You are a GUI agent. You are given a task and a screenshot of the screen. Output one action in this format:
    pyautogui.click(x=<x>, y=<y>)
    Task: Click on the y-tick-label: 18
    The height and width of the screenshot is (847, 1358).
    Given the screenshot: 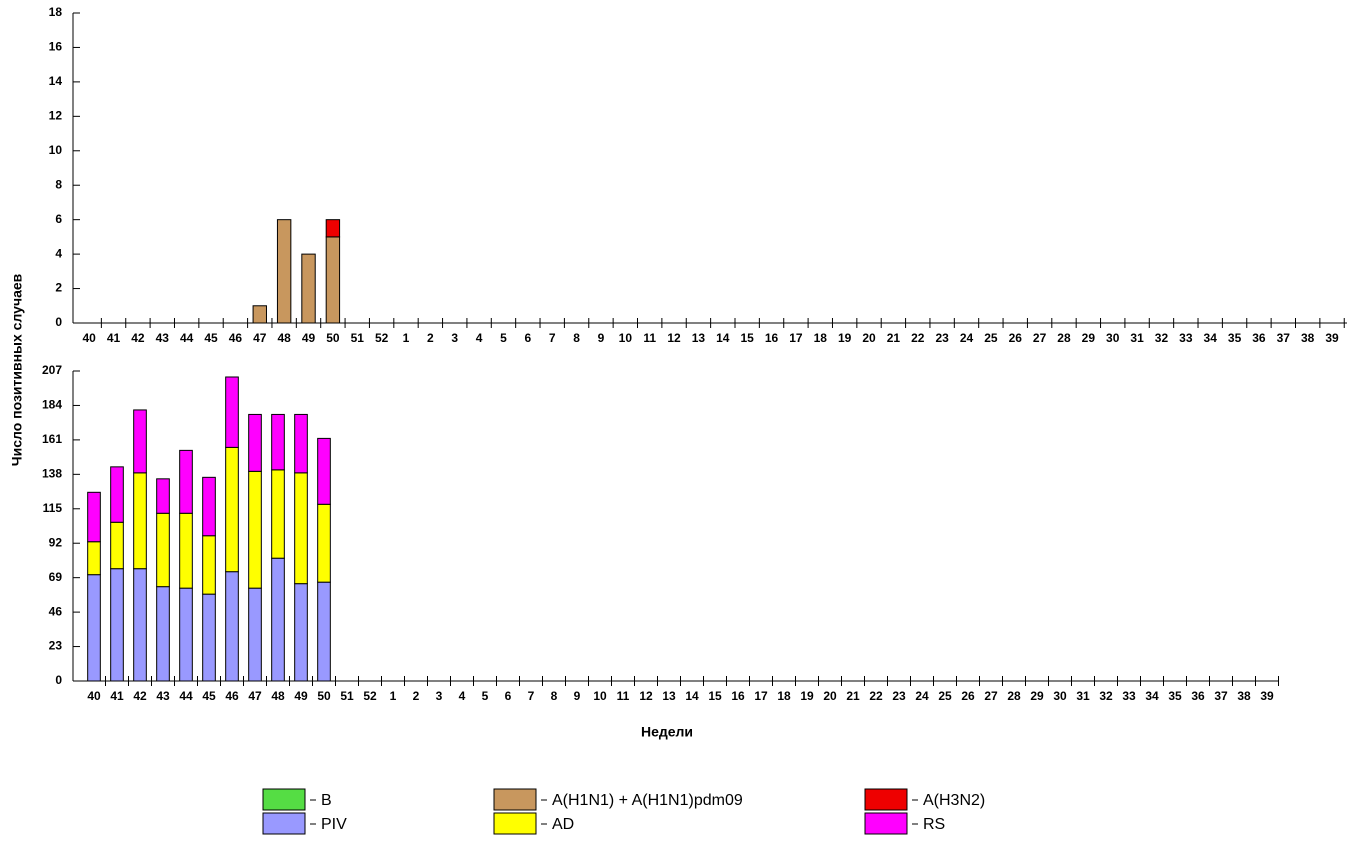 What is the action you would take?
    pyautogui.click(x=56, y=12)
    